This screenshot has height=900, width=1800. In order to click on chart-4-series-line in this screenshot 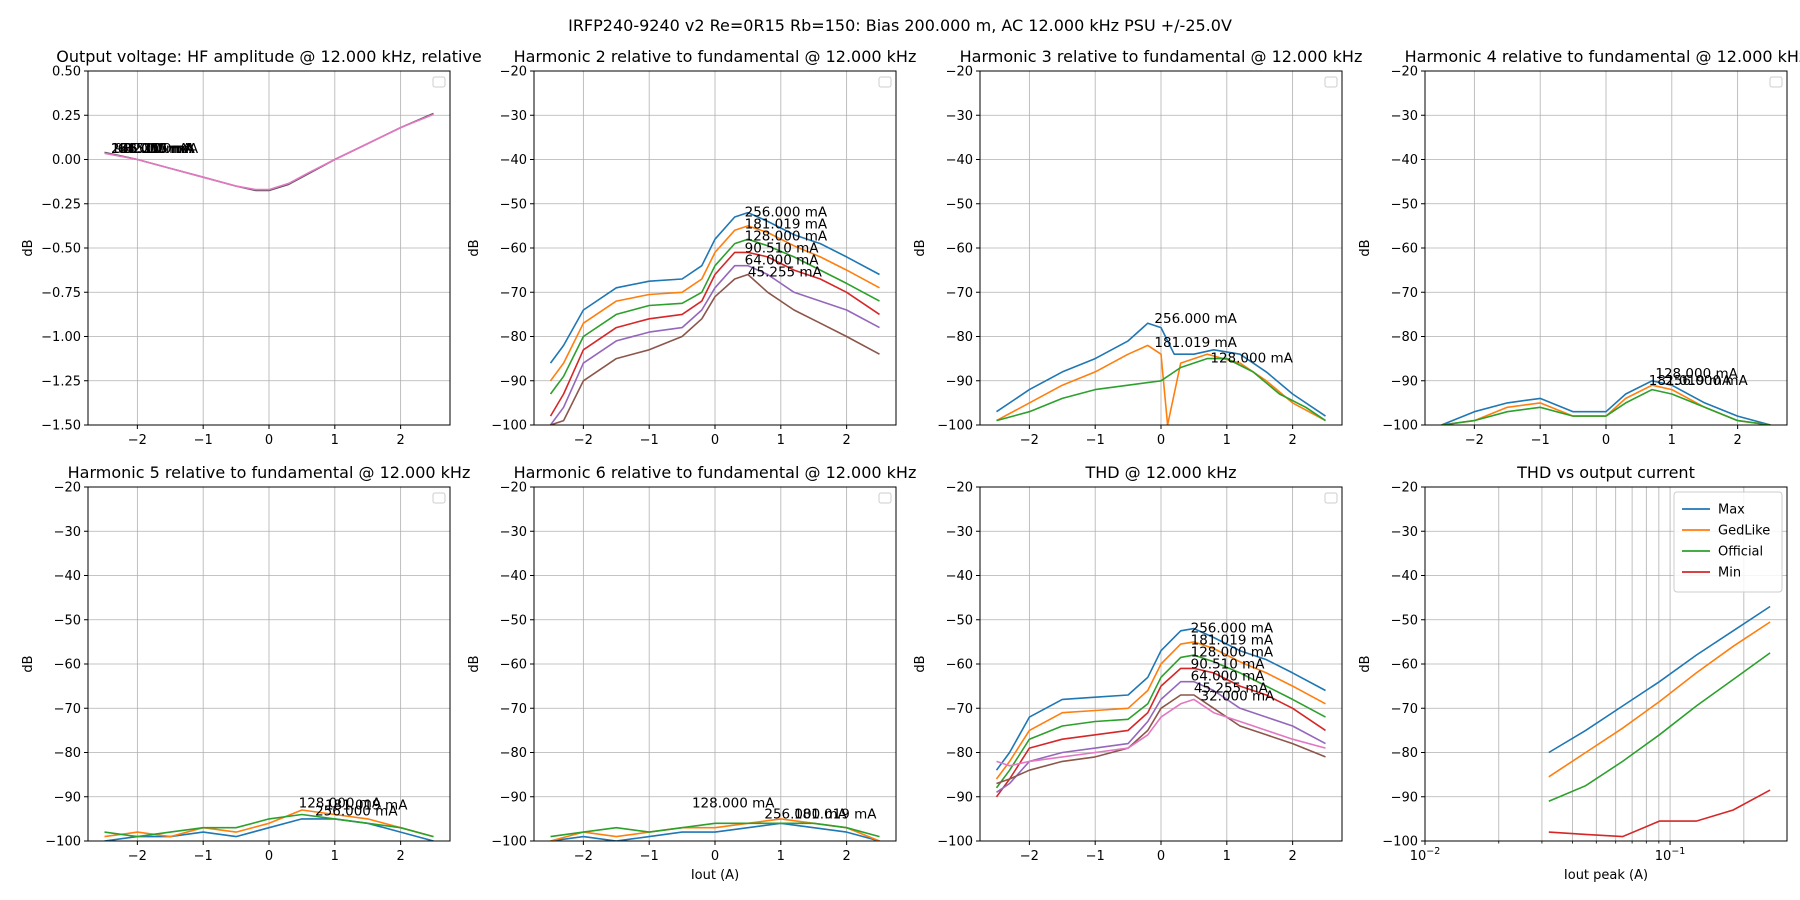, I will do `click(1606, 402)`.